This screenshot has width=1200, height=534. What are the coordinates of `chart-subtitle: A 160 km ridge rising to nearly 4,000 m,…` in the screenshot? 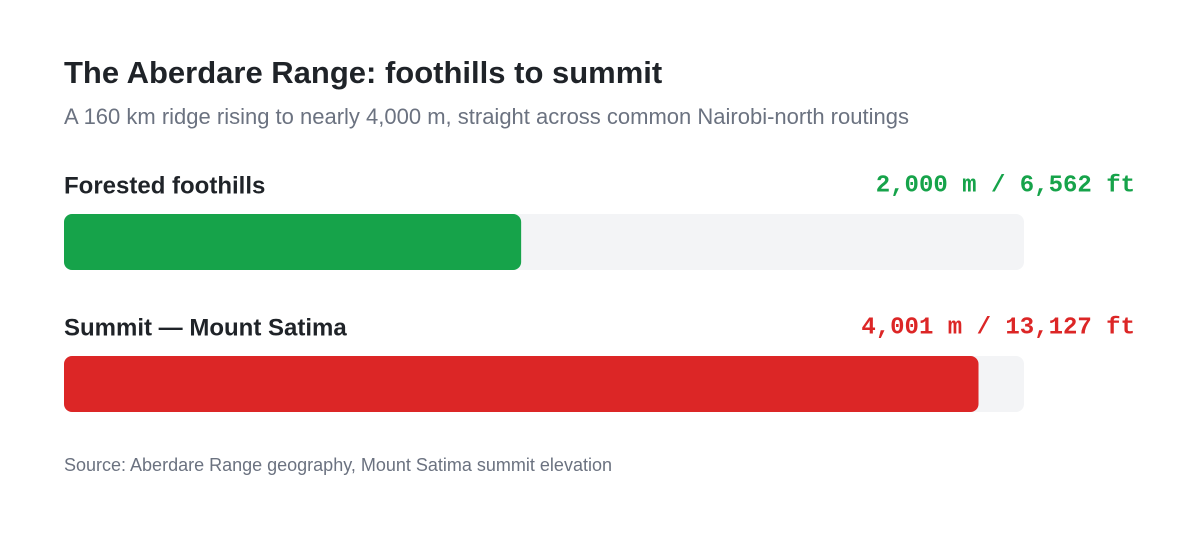 It's located at (486, 116).